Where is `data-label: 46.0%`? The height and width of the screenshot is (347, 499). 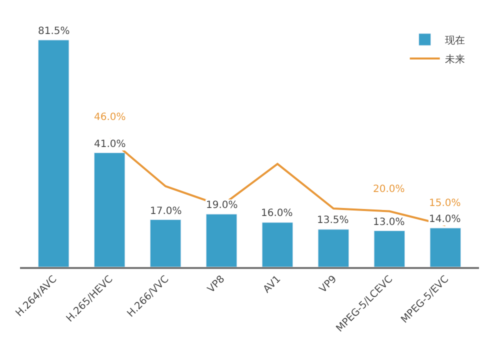 data-label: 46.0% is located at coordinates (110, 117).